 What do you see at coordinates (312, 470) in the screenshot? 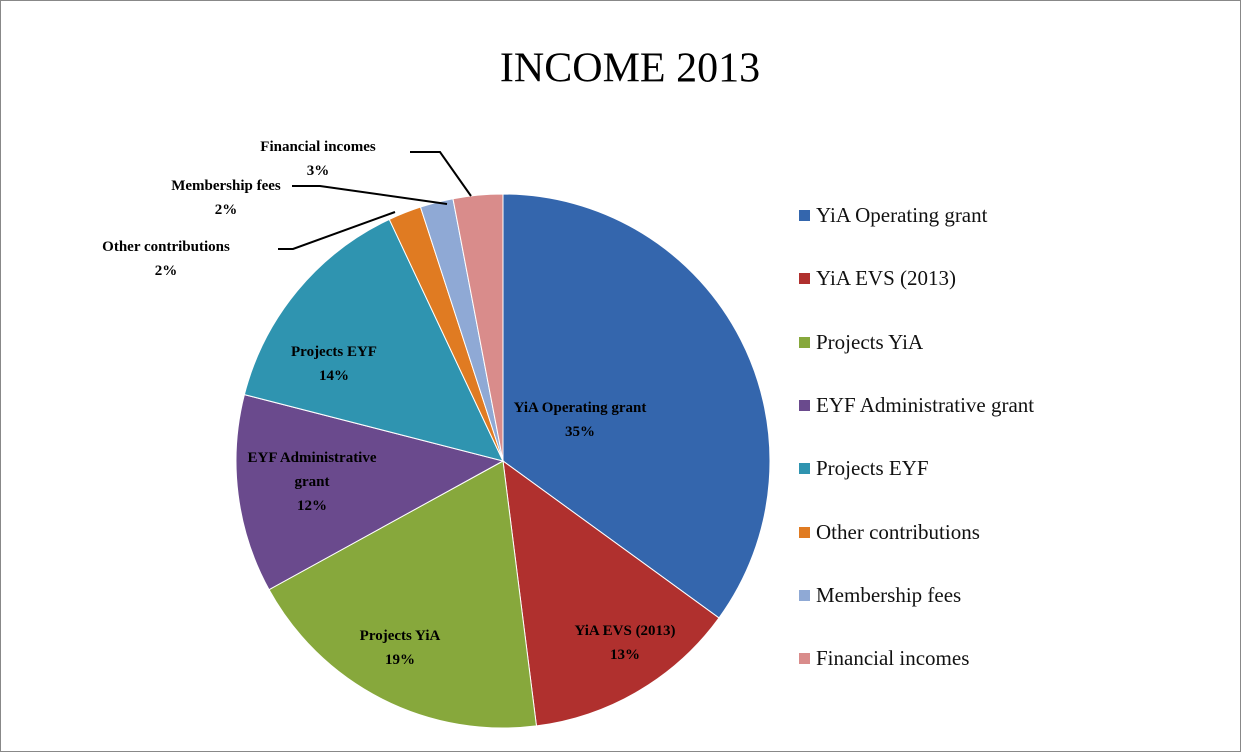
I see `data-label-name: EYF Administrative grant` at bounding box center [312, 470].